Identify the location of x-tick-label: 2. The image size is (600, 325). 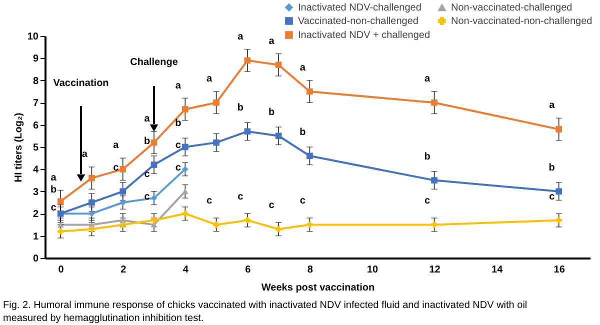
(123, 270).